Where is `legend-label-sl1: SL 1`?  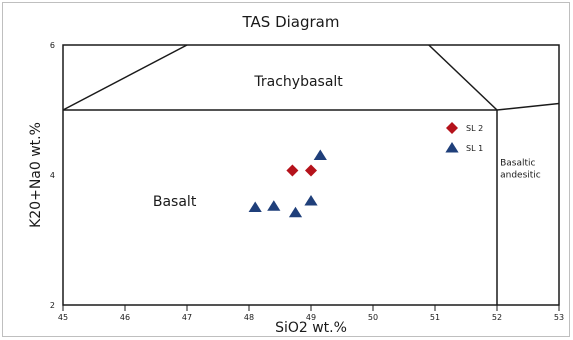
legend-label-sl1: SL 1 is located at coordinates (474, 148).